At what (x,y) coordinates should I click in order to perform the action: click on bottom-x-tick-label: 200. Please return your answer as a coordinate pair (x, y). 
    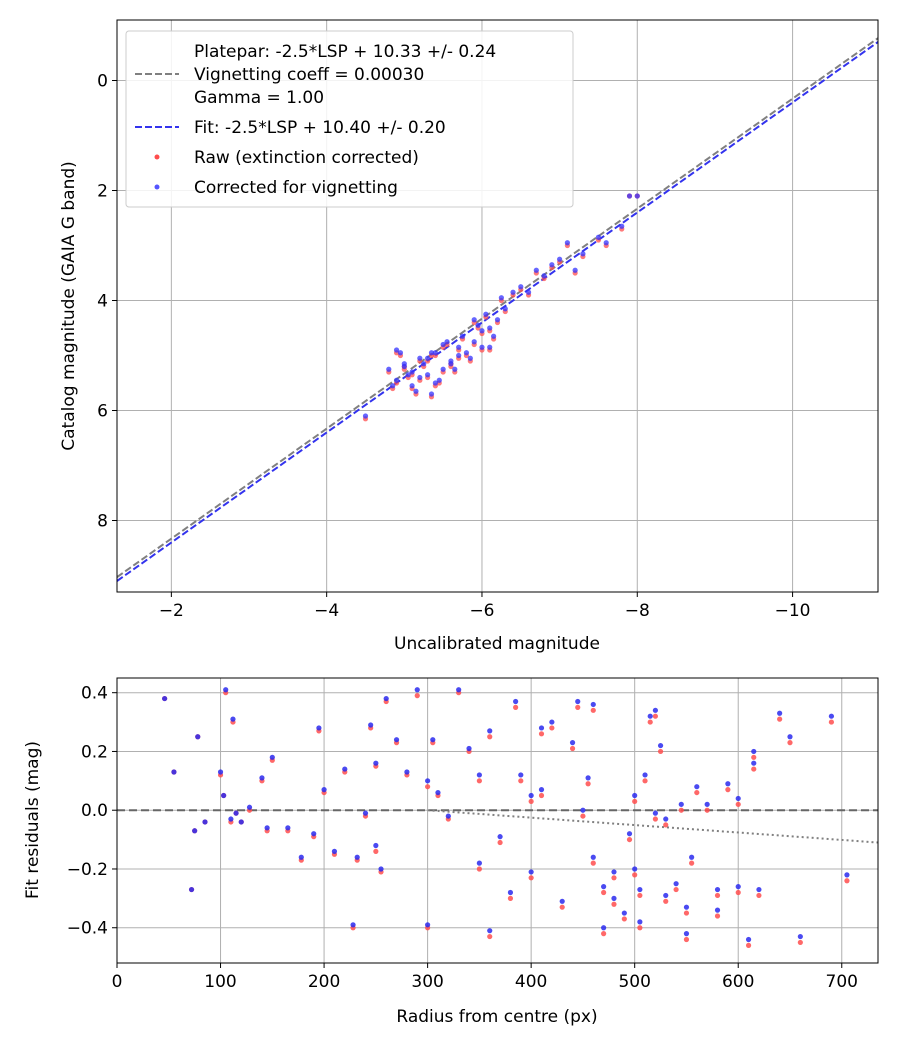
    Looking at the image, I should click on (324, 982).